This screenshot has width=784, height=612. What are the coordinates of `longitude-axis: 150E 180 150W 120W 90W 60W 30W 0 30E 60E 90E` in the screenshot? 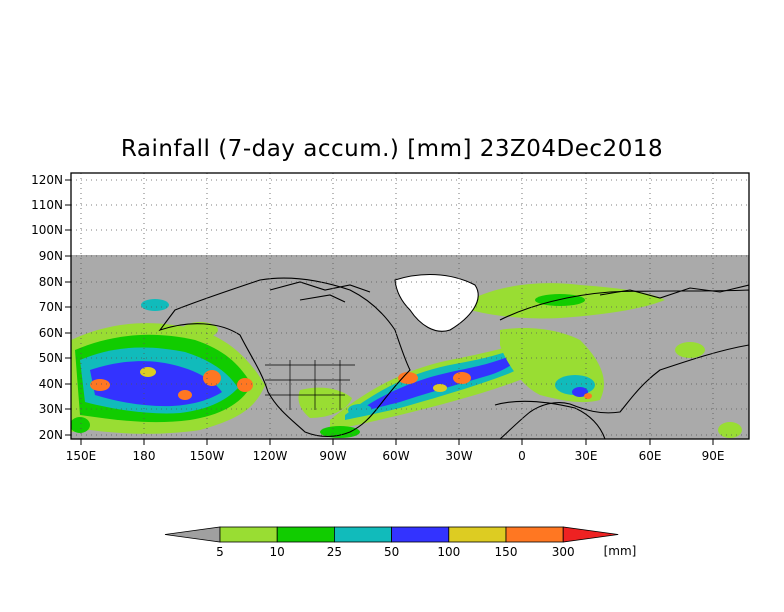 It's located at (395, 451).